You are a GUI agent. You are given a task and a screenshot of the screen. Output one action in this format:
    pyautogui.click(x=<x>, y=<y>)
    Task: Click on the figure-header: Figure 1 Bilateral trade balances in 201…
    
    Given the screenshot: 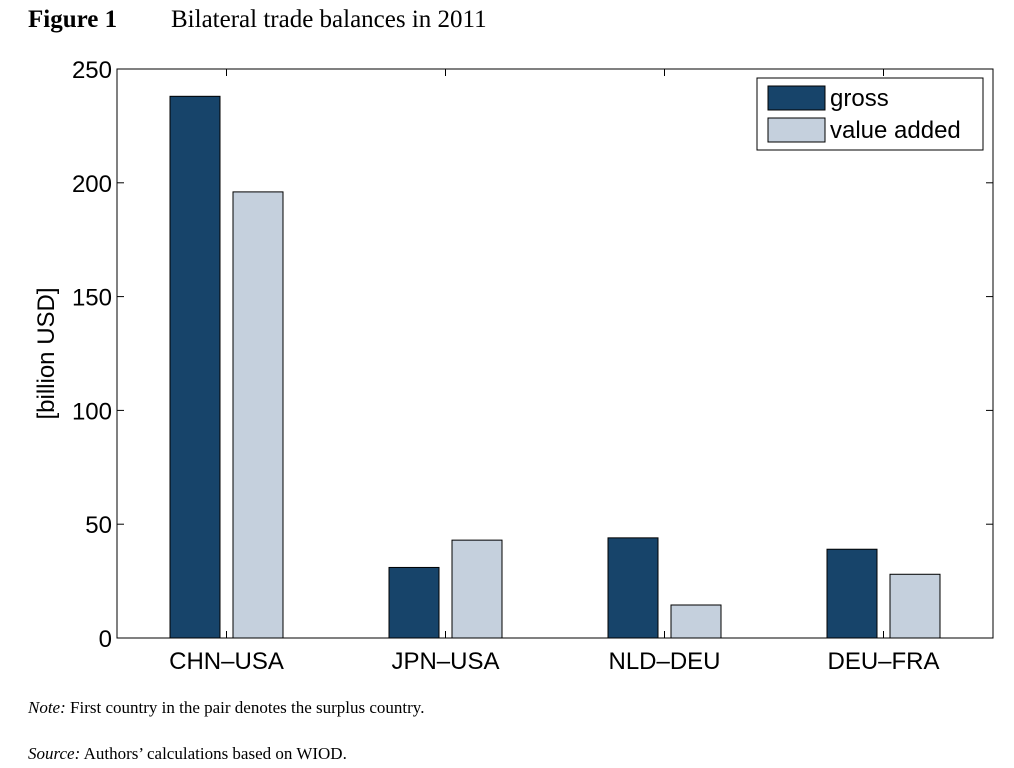 What is the action you would take?
    pyautogui.click(x=257, y=20)
    